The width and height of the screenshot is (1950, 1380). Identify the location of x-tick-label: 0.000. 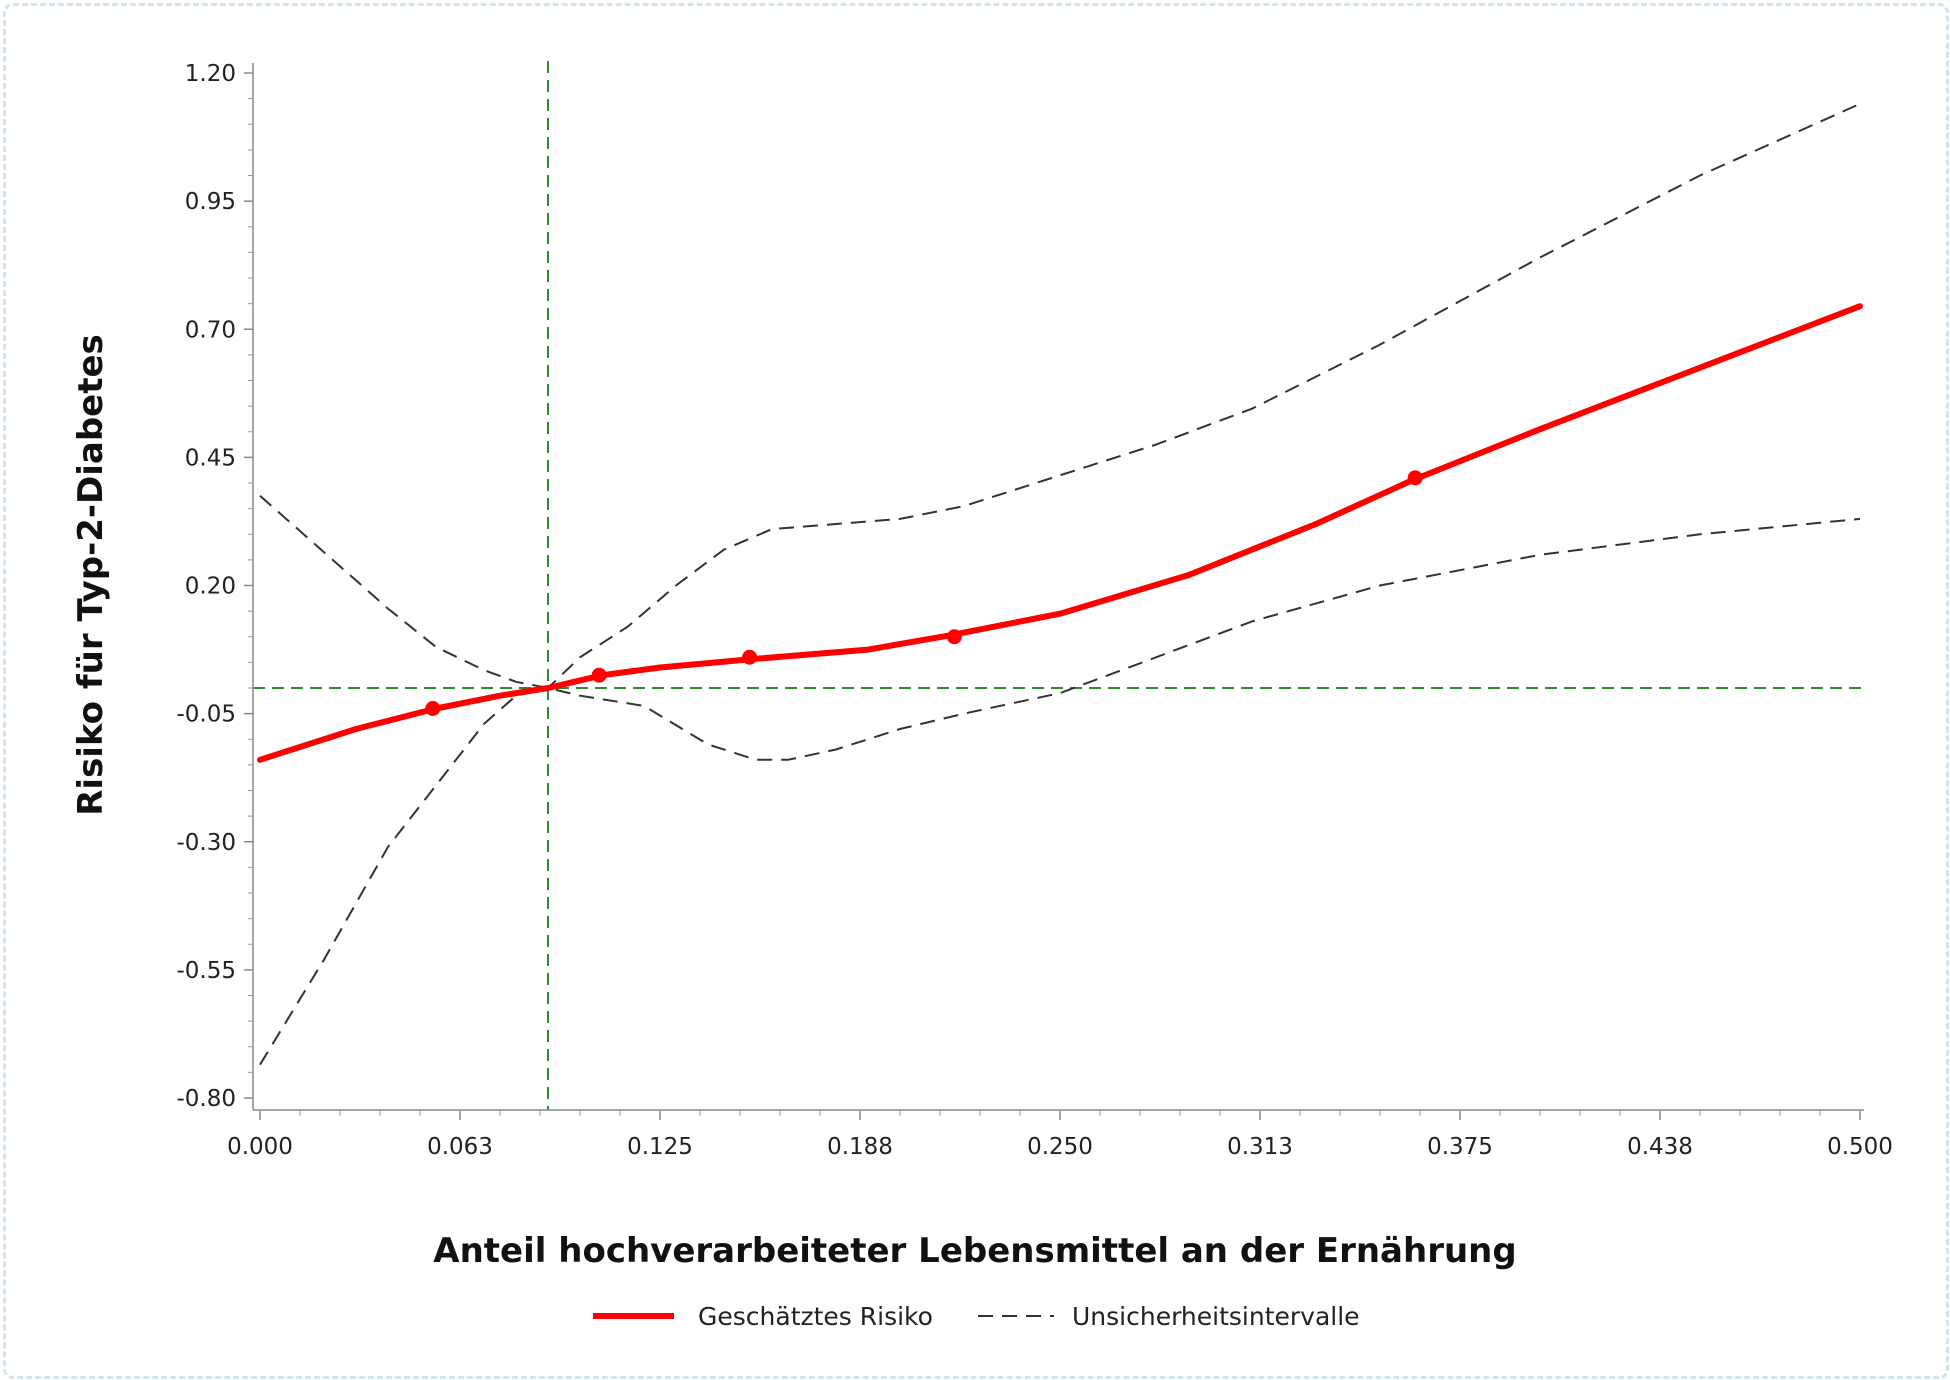
(260, 1147).